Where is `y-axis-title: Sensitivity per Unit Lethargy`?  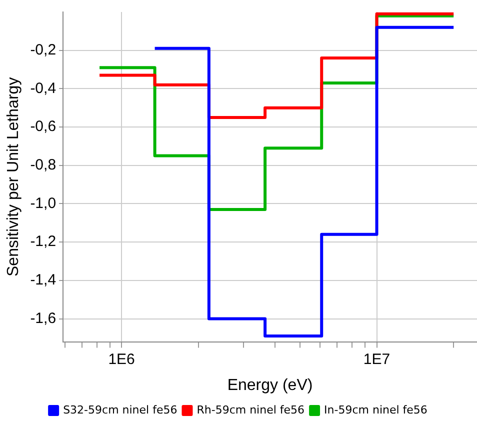
y-axis-title: Sensitivity per Unit Lethargy is located at coordinates (13, 176).